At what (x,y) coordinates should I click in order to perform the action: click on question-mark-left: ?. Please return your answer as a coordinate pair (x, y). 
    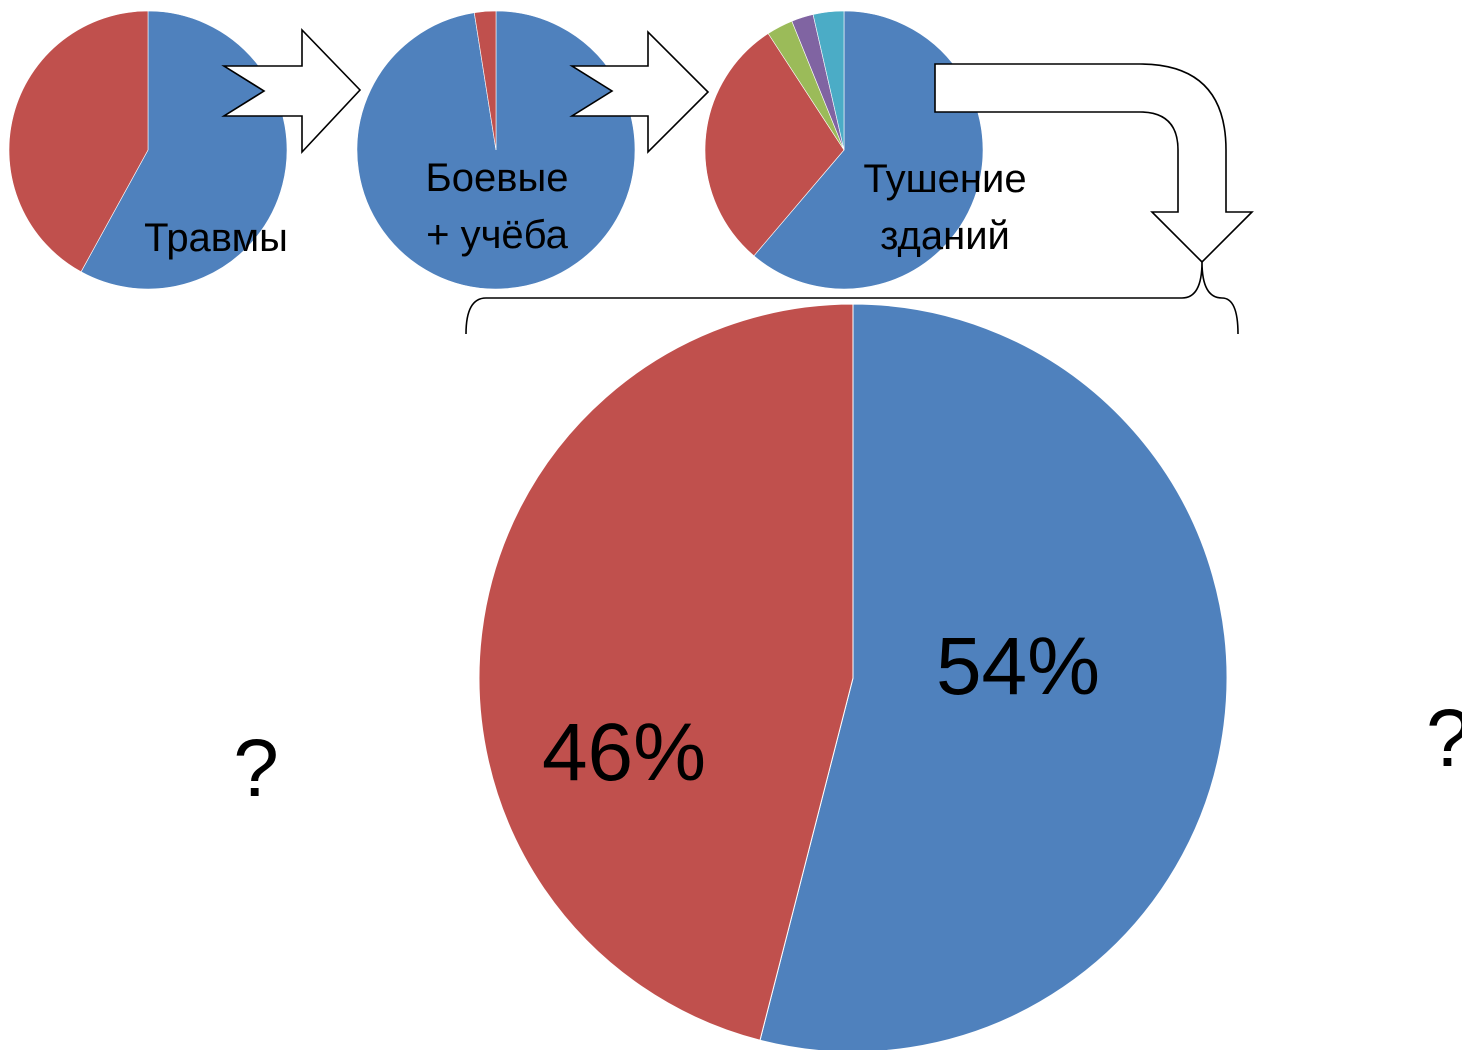
    Looking at the image, I should click on (256, 768).